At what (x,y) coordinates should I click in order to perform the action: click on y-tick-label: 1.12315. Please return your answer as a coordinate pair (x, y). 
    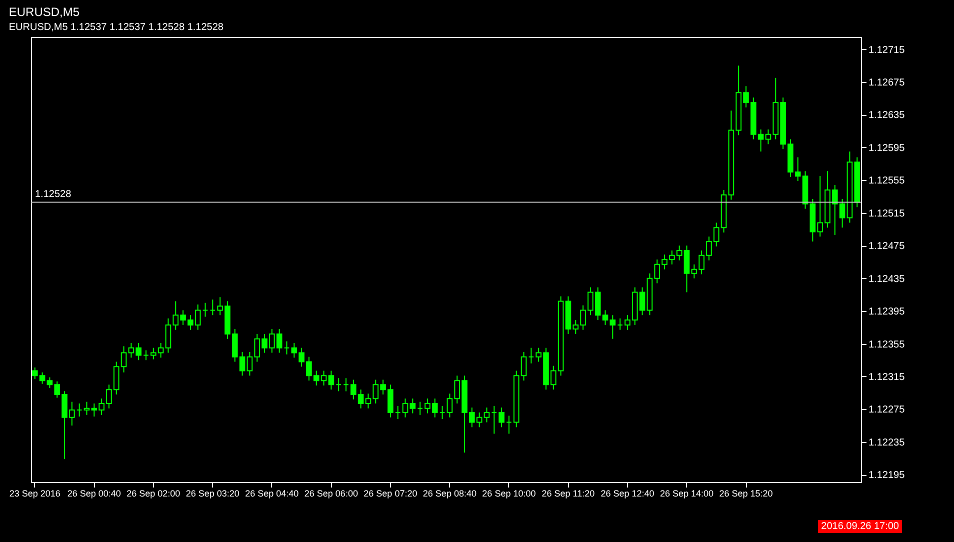
    Looking at the image, I should click on (887, 377).